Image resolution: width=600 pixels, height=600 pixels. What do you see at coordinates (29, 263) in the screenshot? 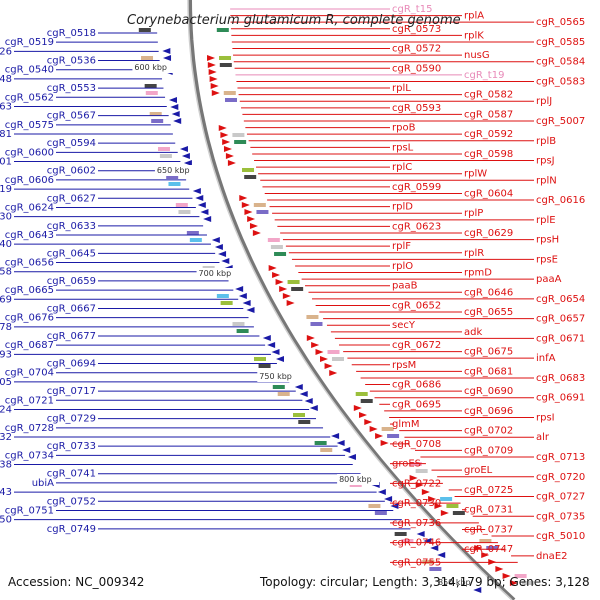
I see `left-gene-label: cgR_0656` at bounding box center [29, 263].